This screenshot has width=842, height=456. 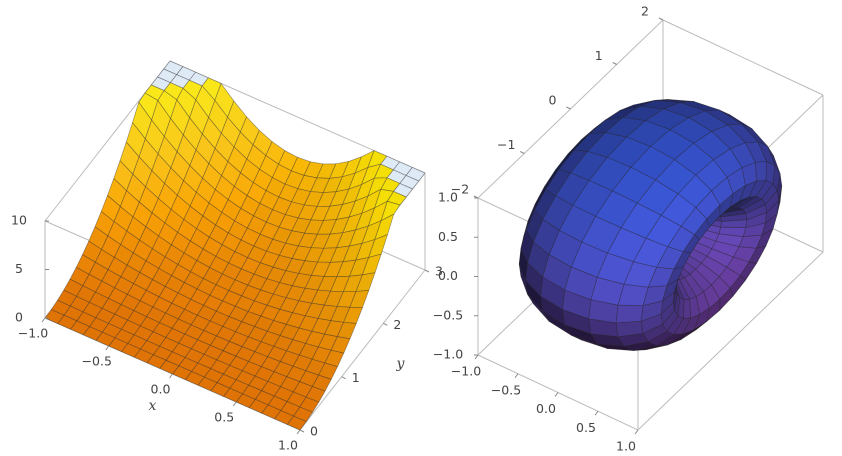 I want to click on z-tick-label: −0.5, so click(x=448, y=314).